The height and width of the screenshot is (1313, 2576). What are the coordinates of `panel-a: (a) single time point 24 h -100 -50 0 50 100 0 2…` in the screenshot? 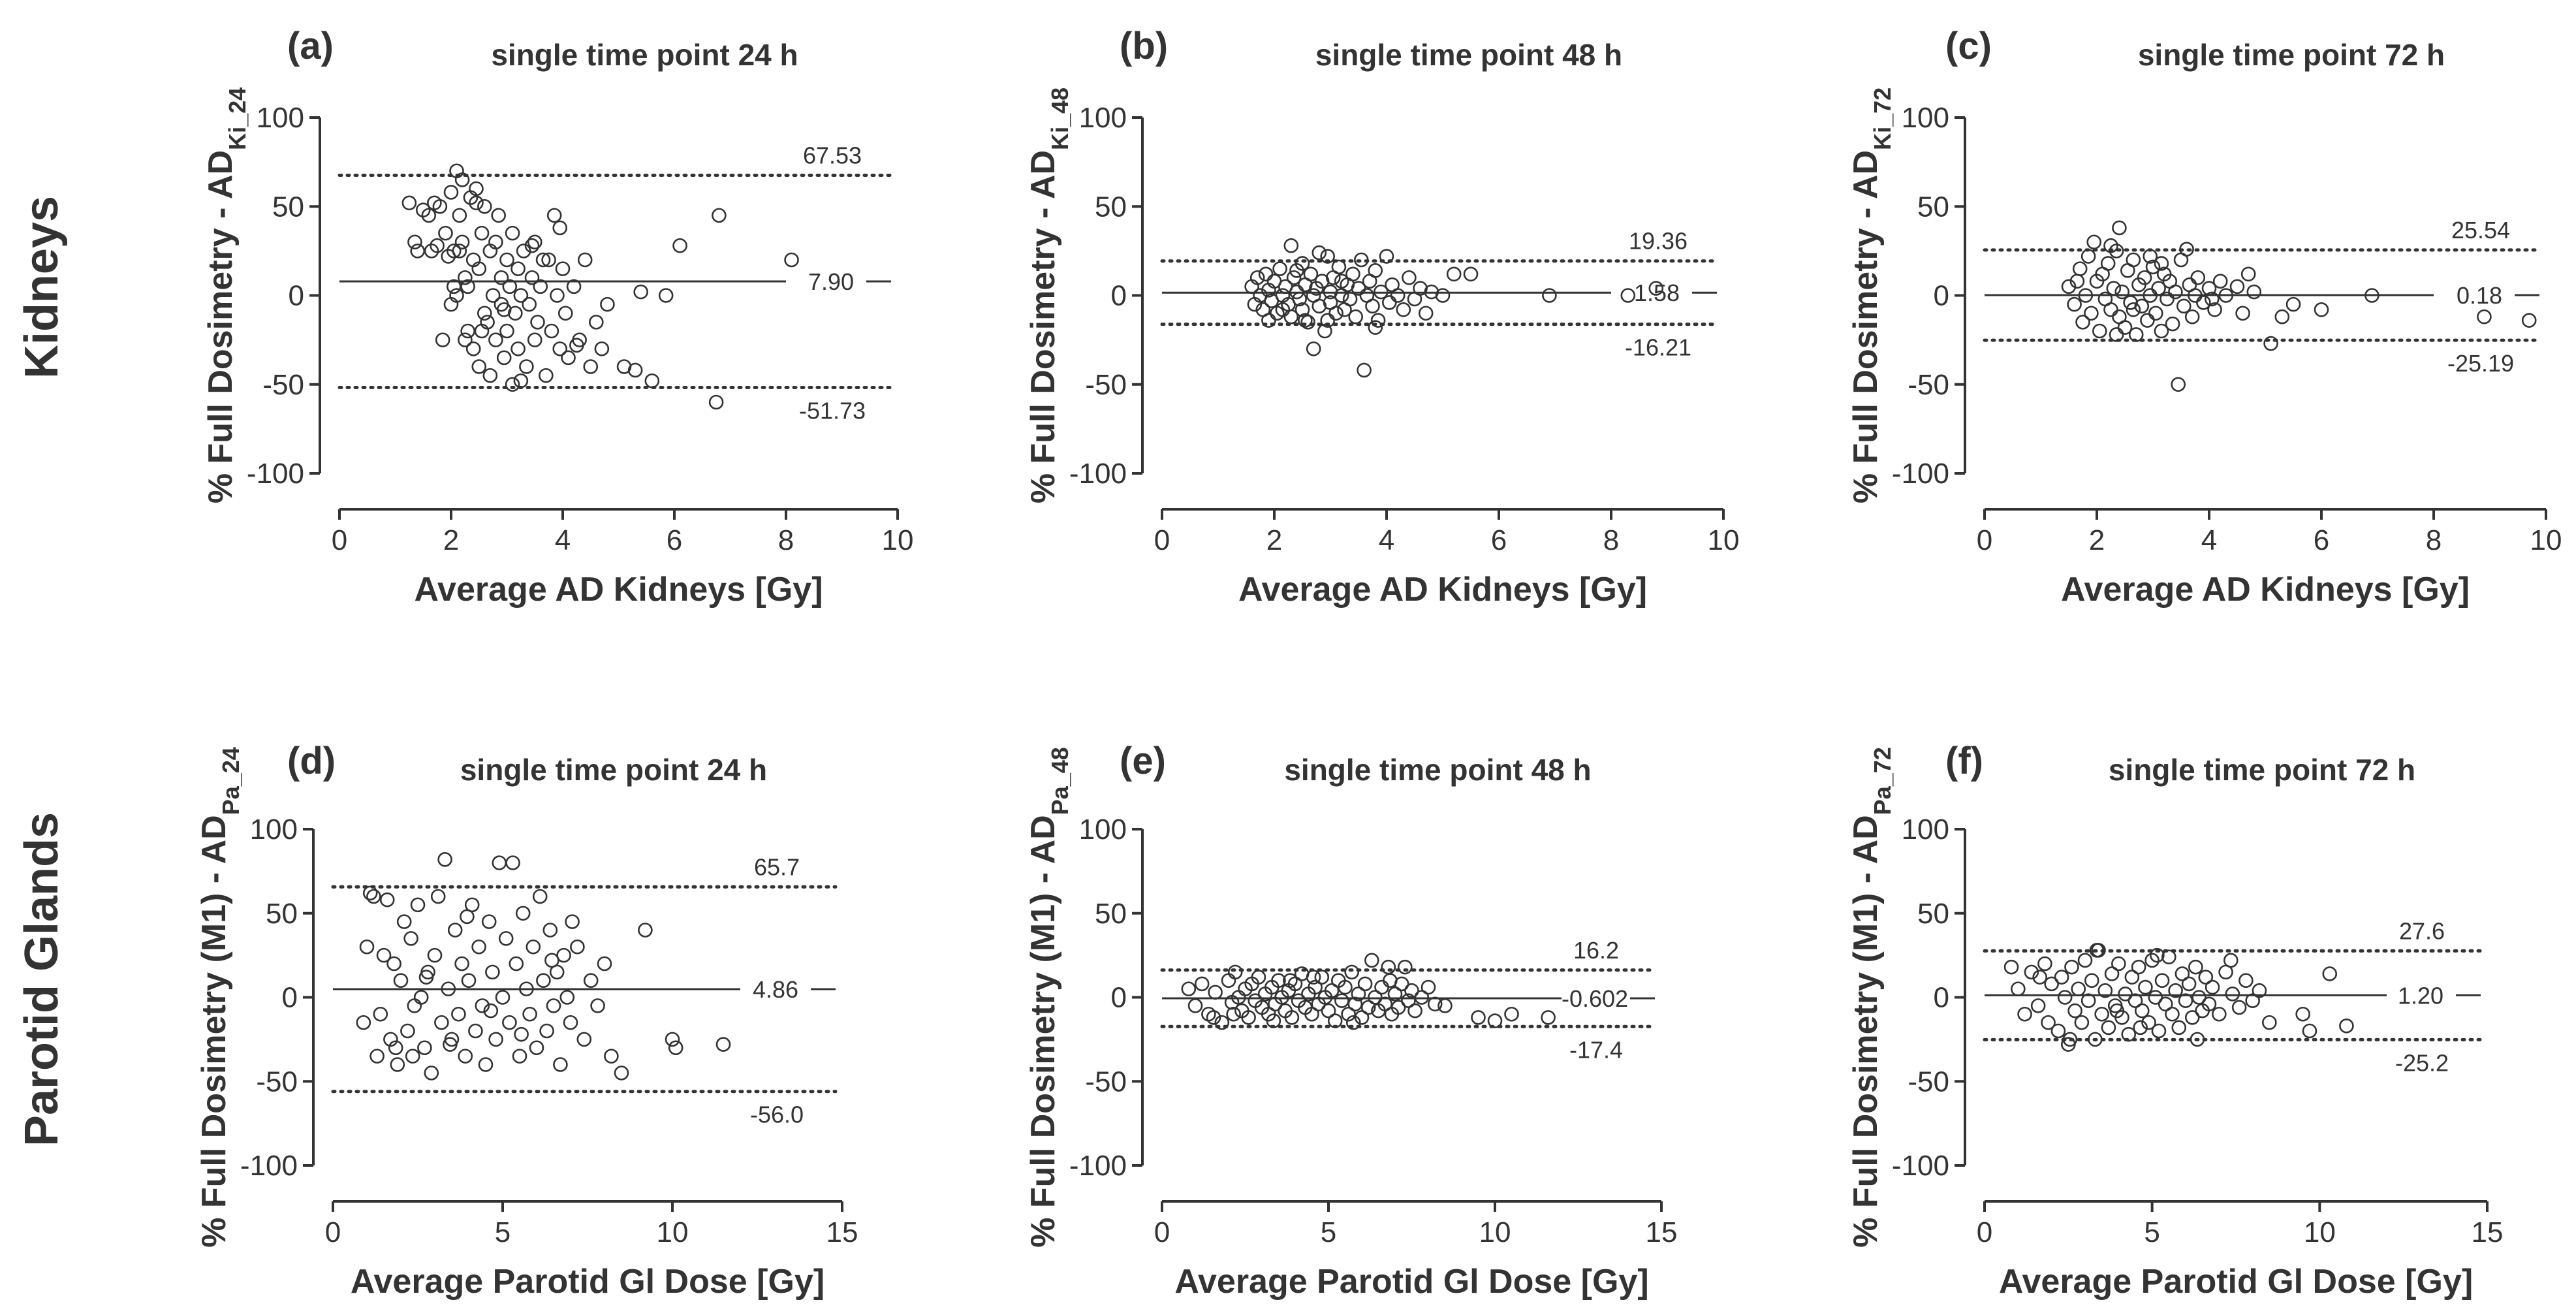 It's located at (557, 317).